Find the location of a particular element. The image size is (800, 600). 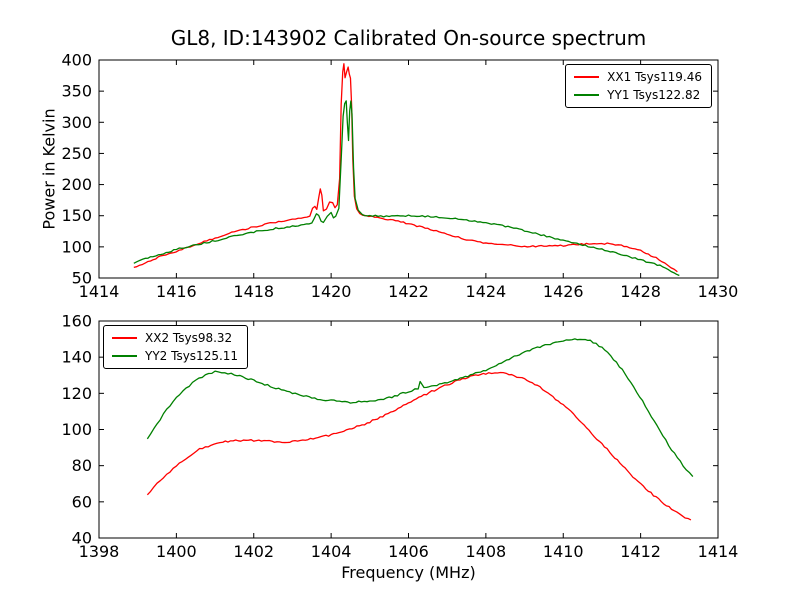

x-tick-label: 1408 is located at coordinates (486, 551).